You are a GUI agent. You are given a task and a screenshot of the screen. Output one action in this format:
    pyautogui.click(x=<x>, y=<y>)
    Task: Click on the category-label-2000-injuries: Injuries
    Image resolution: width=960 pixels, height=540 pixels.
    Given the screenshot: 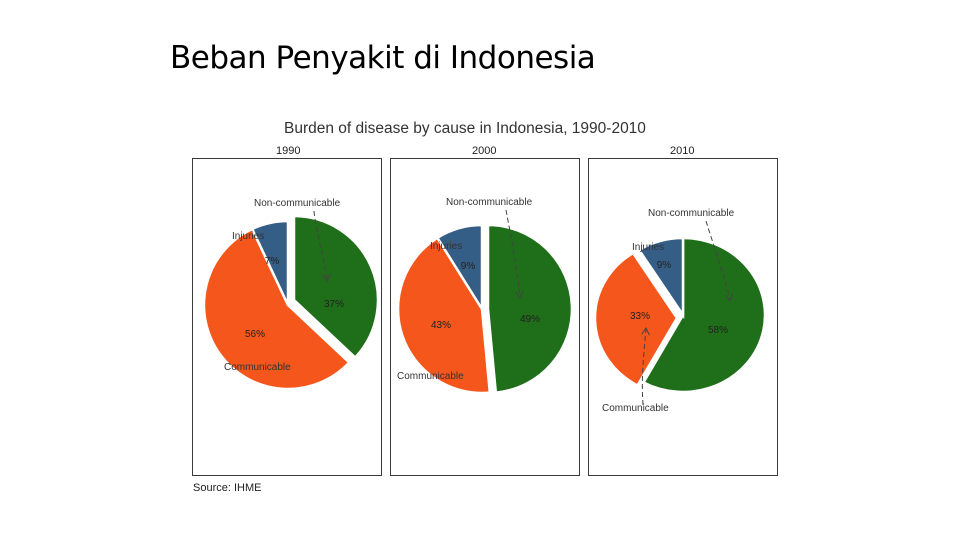 What is the action you would take?
    pyautogui.click(x=446, y=246)
    